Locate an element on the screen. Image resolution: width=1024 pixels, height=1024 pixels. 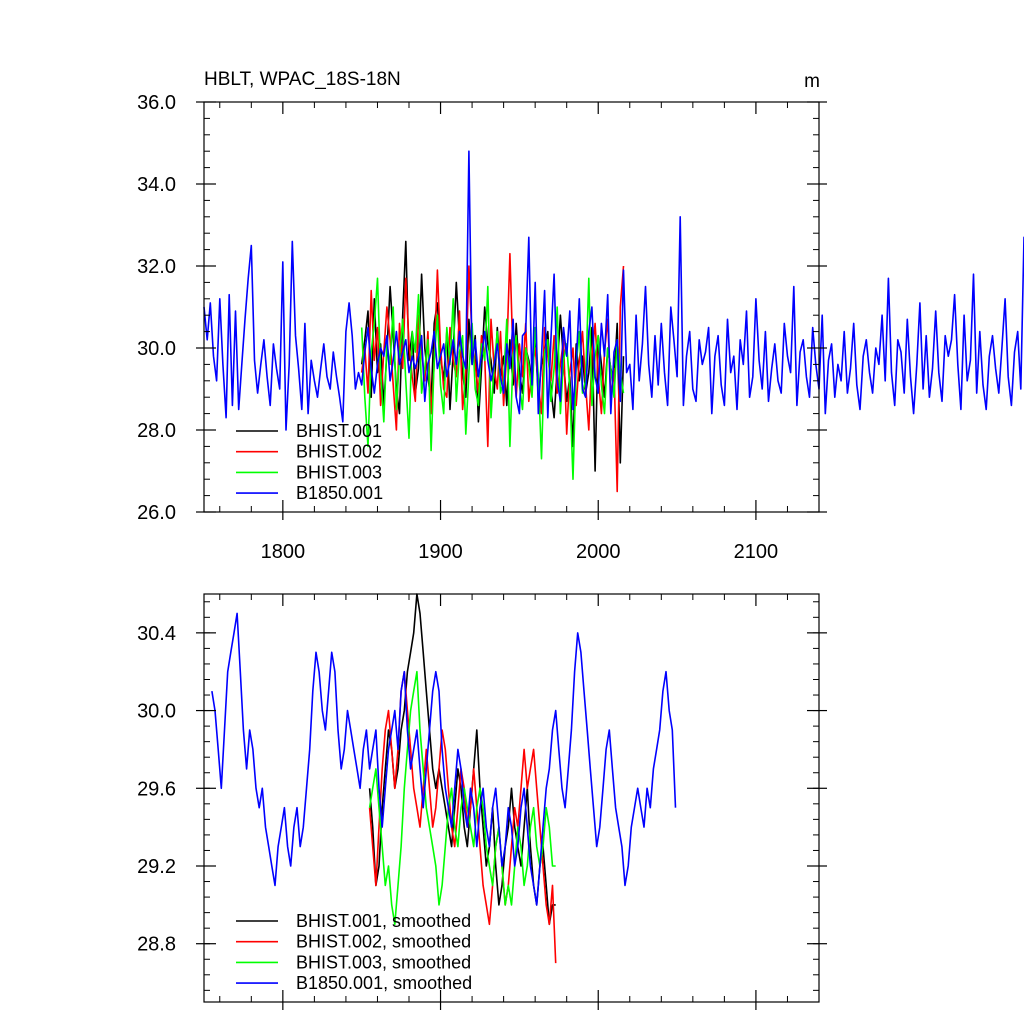
y-tick-label: 29.6 is located at coordinates (156, 789).